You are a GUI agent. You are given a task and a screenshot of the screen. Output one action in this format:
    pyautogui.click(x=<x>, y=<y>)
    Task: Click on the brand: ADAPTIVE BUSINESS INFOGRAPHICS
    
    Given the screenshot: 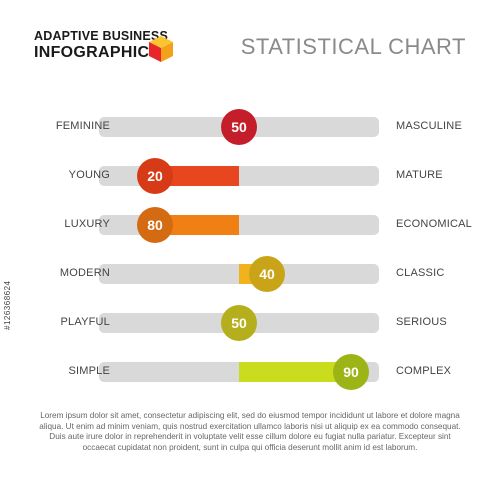 What is the action you would take?
    pyautogui.click(x=101, y=45)
    